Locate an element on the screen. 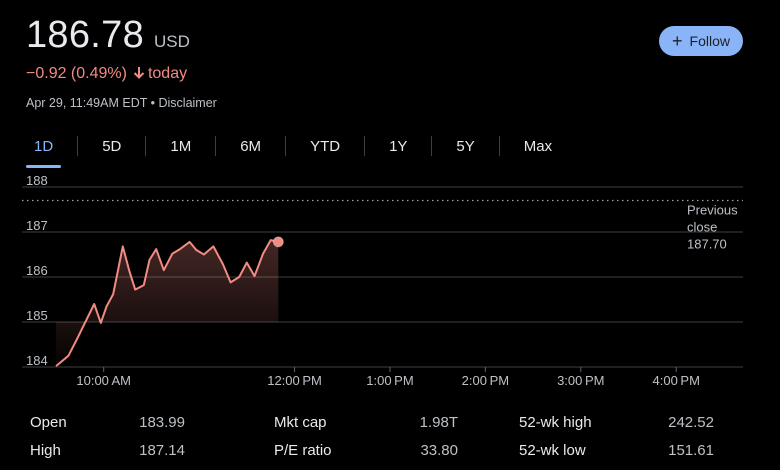 This screenshot has width=780, height=470. stat-value: 242.52 is located at coordinates (691, 422).